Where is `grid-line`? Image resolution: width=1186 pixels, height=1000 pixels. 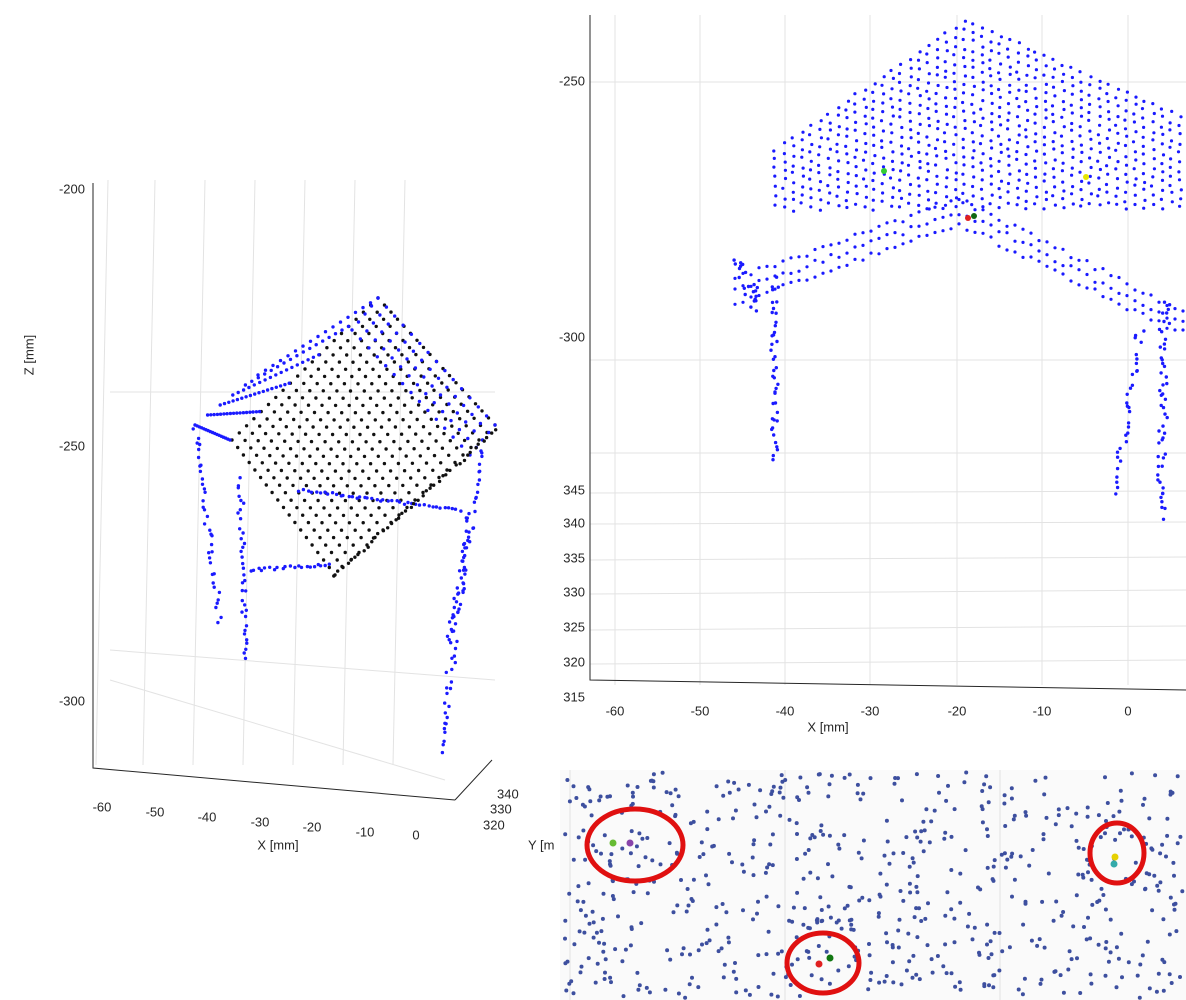 grid-line is located at coordinates (302, 665).